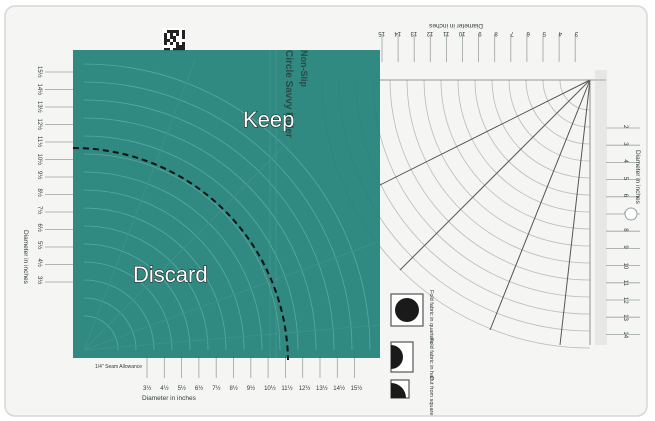 This screenshot has height=421, width=655. Describe the element at coordinates (339, 388) in the screenshot. I see `bottom-number: 14½` at that location.